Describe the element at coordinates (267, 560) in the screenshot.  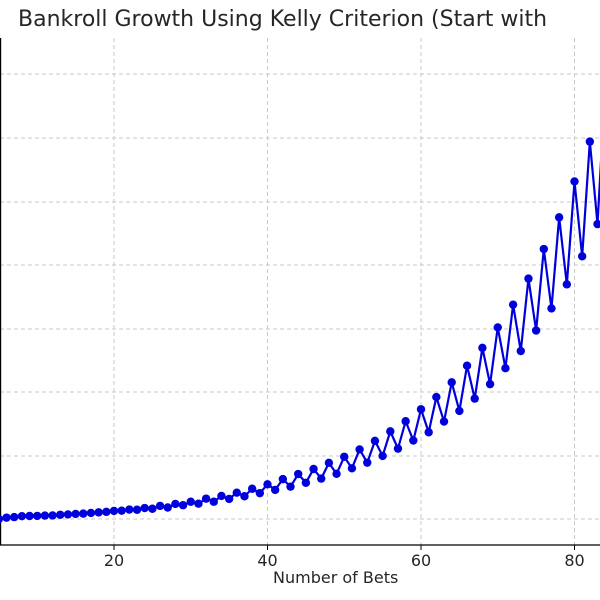
I see `x-tick-label: 40` at that location.